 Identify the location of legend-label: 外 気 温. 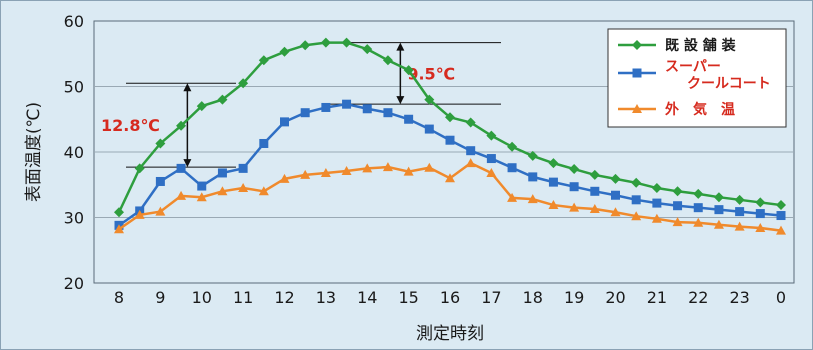
(700, 109).